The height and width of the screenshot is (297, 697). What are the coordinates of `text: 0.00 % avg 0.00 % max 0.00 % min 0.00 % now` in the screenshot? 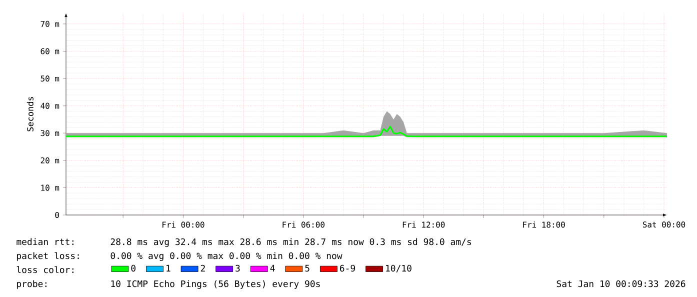 It's located at (226, 256).